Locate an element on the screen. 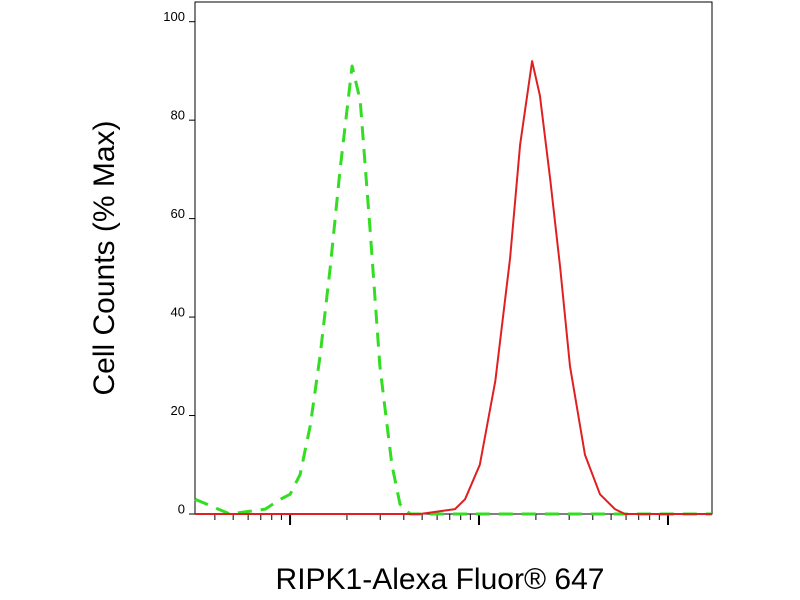 The height and width of the screenshot is (600, 800). y-axis-label: Cell Counts (% Max) is located at coordinates (104, 257).